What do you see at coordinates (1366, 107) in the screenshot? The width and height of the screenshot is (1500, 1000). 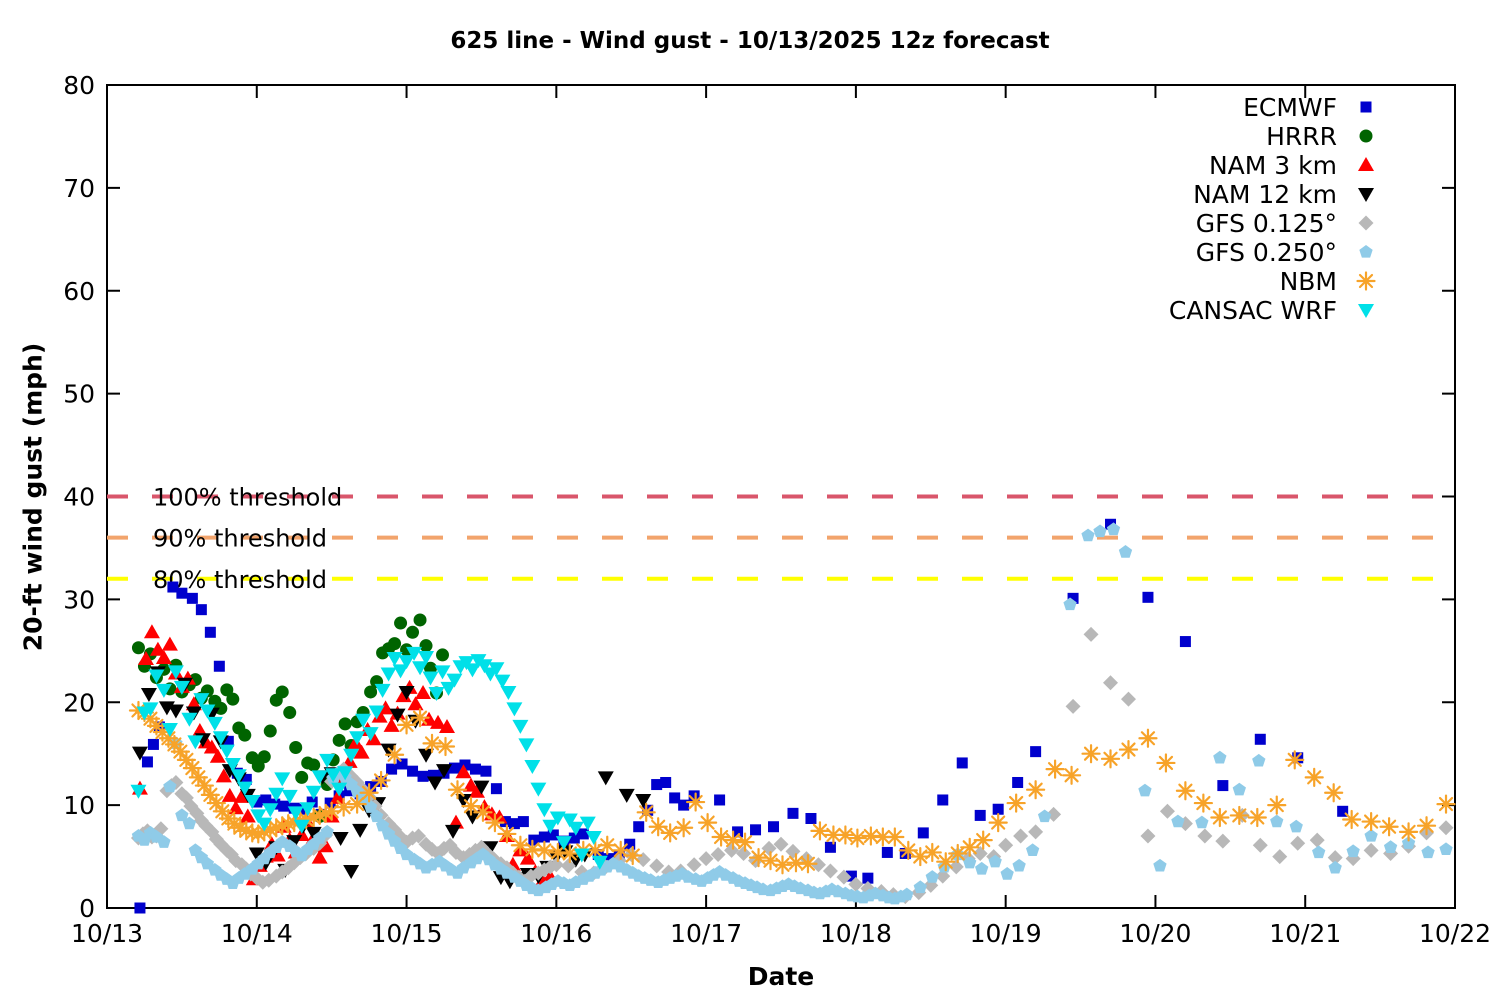 I see `legend-marker-square` at bounding box center [1366, 107].